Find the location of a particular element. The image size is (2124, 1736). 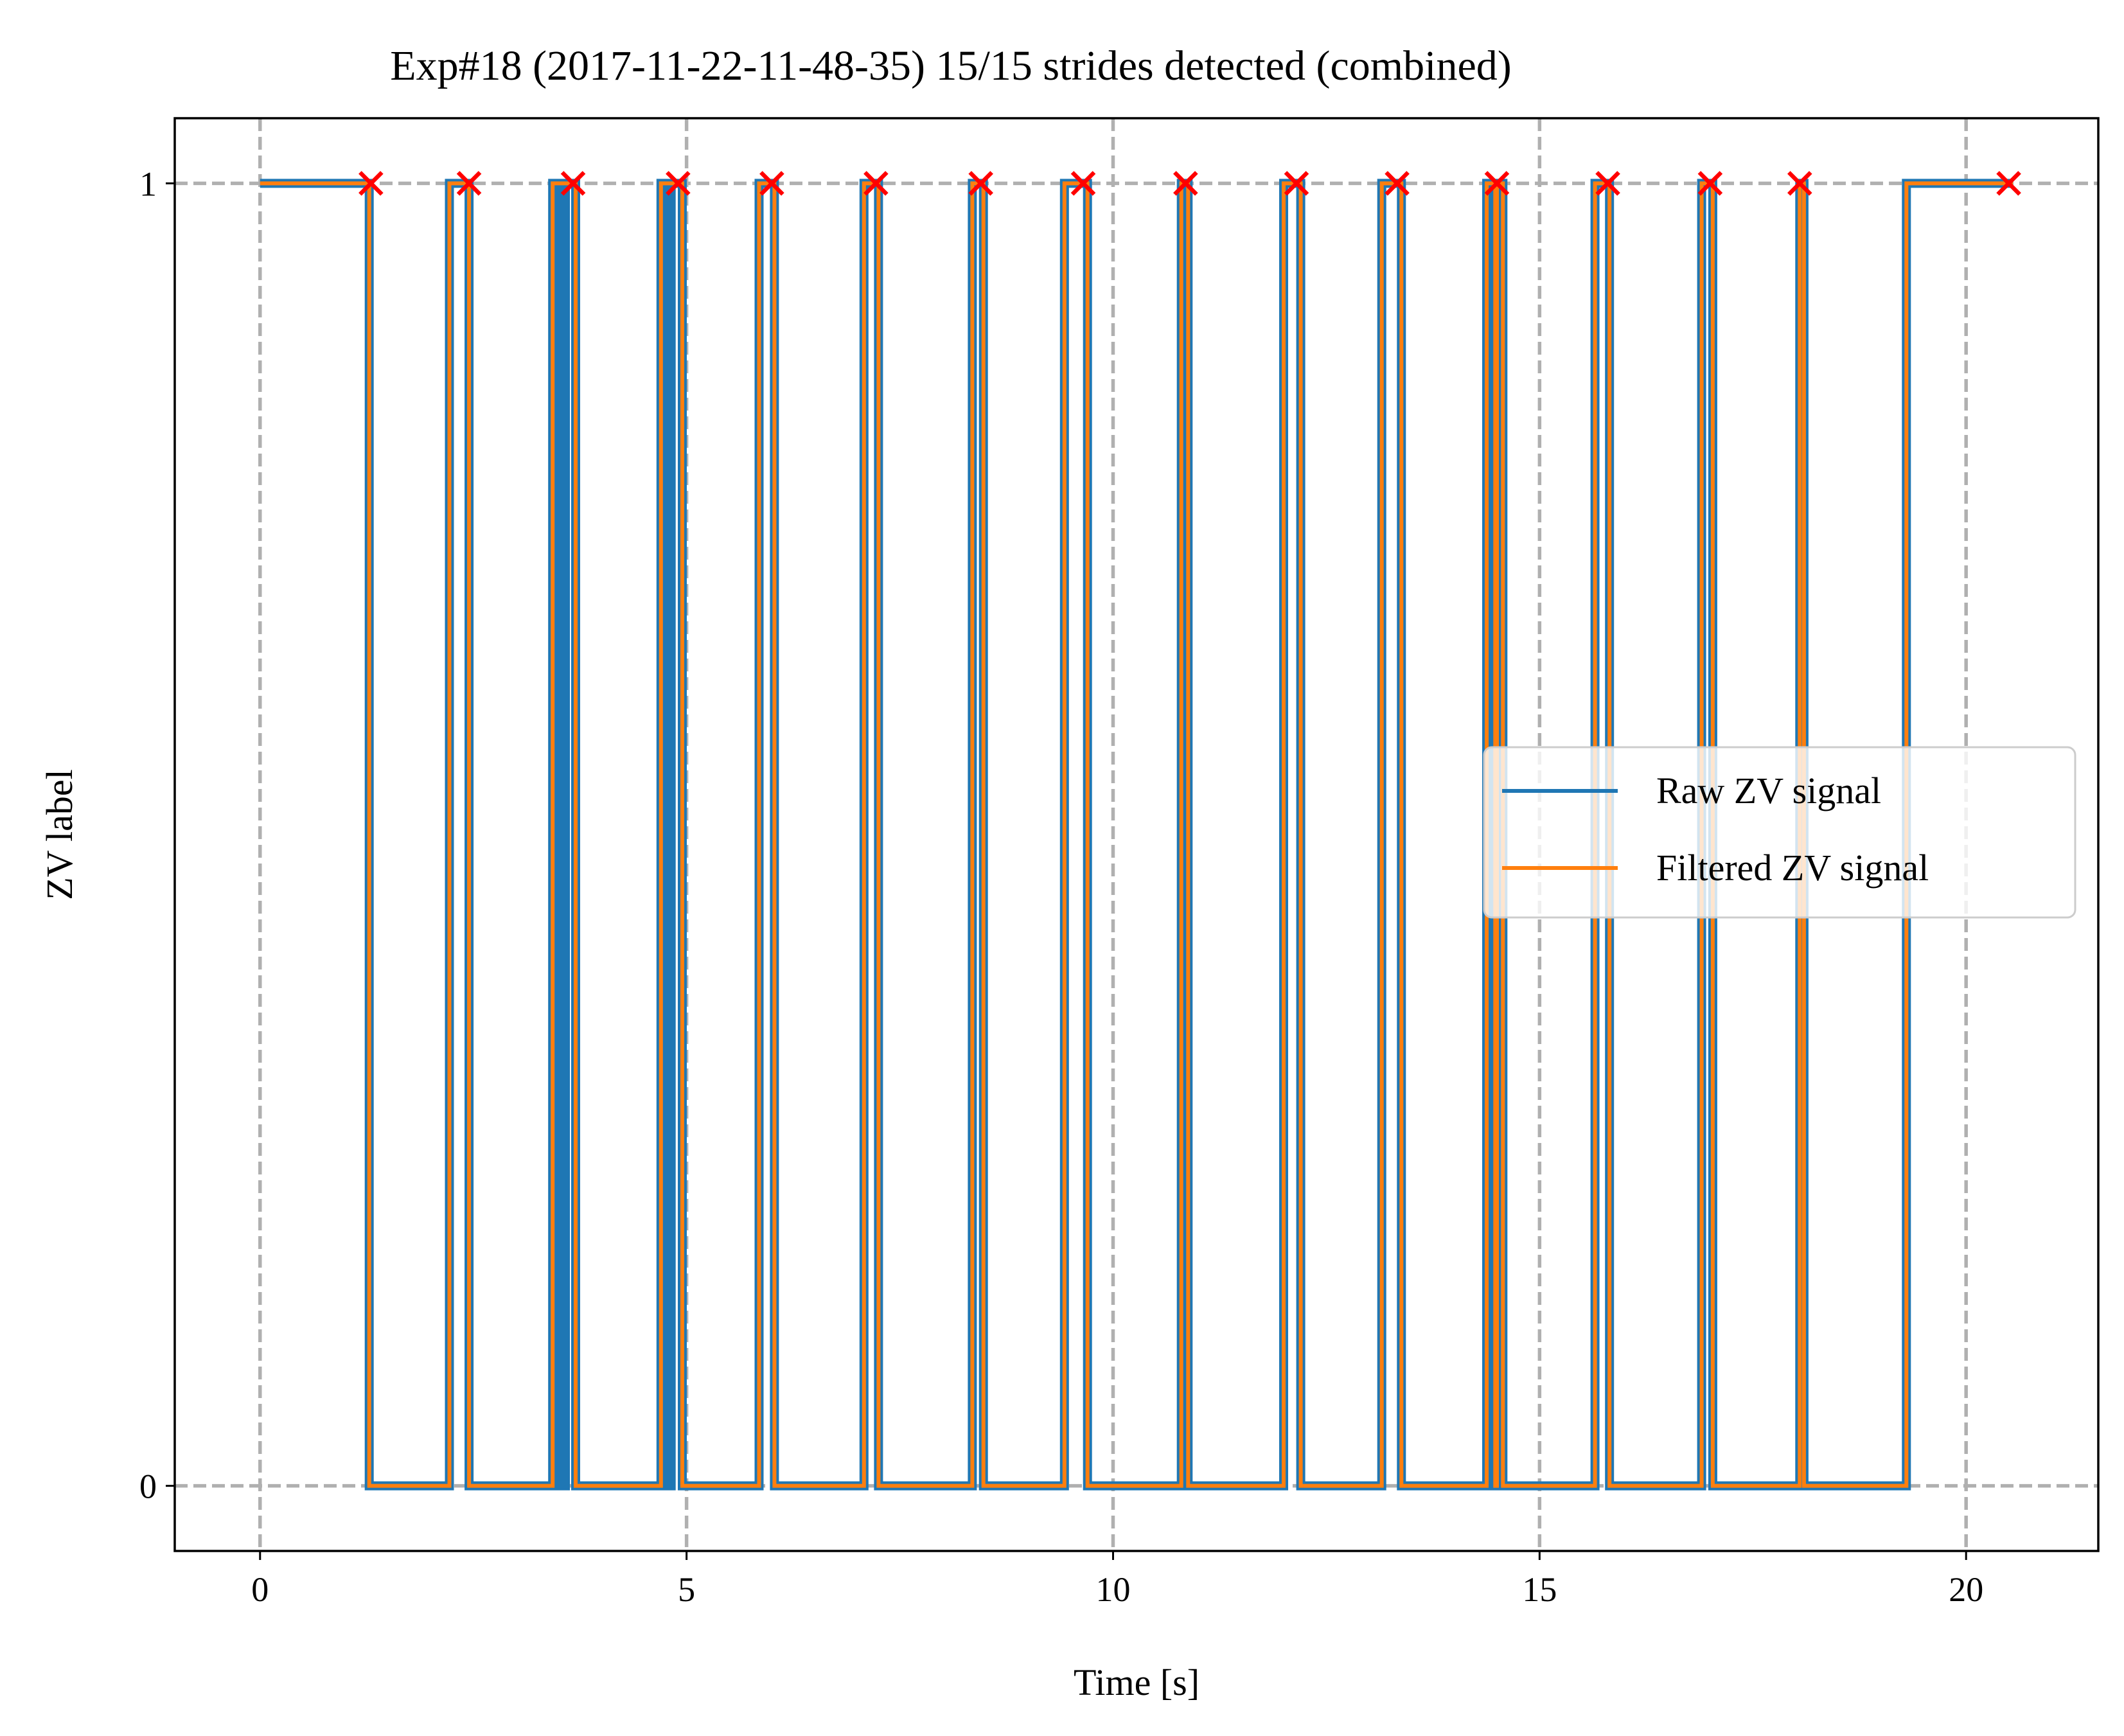

legend-raw-label: Raw ZV signal is located at coordinates (1768, 790).